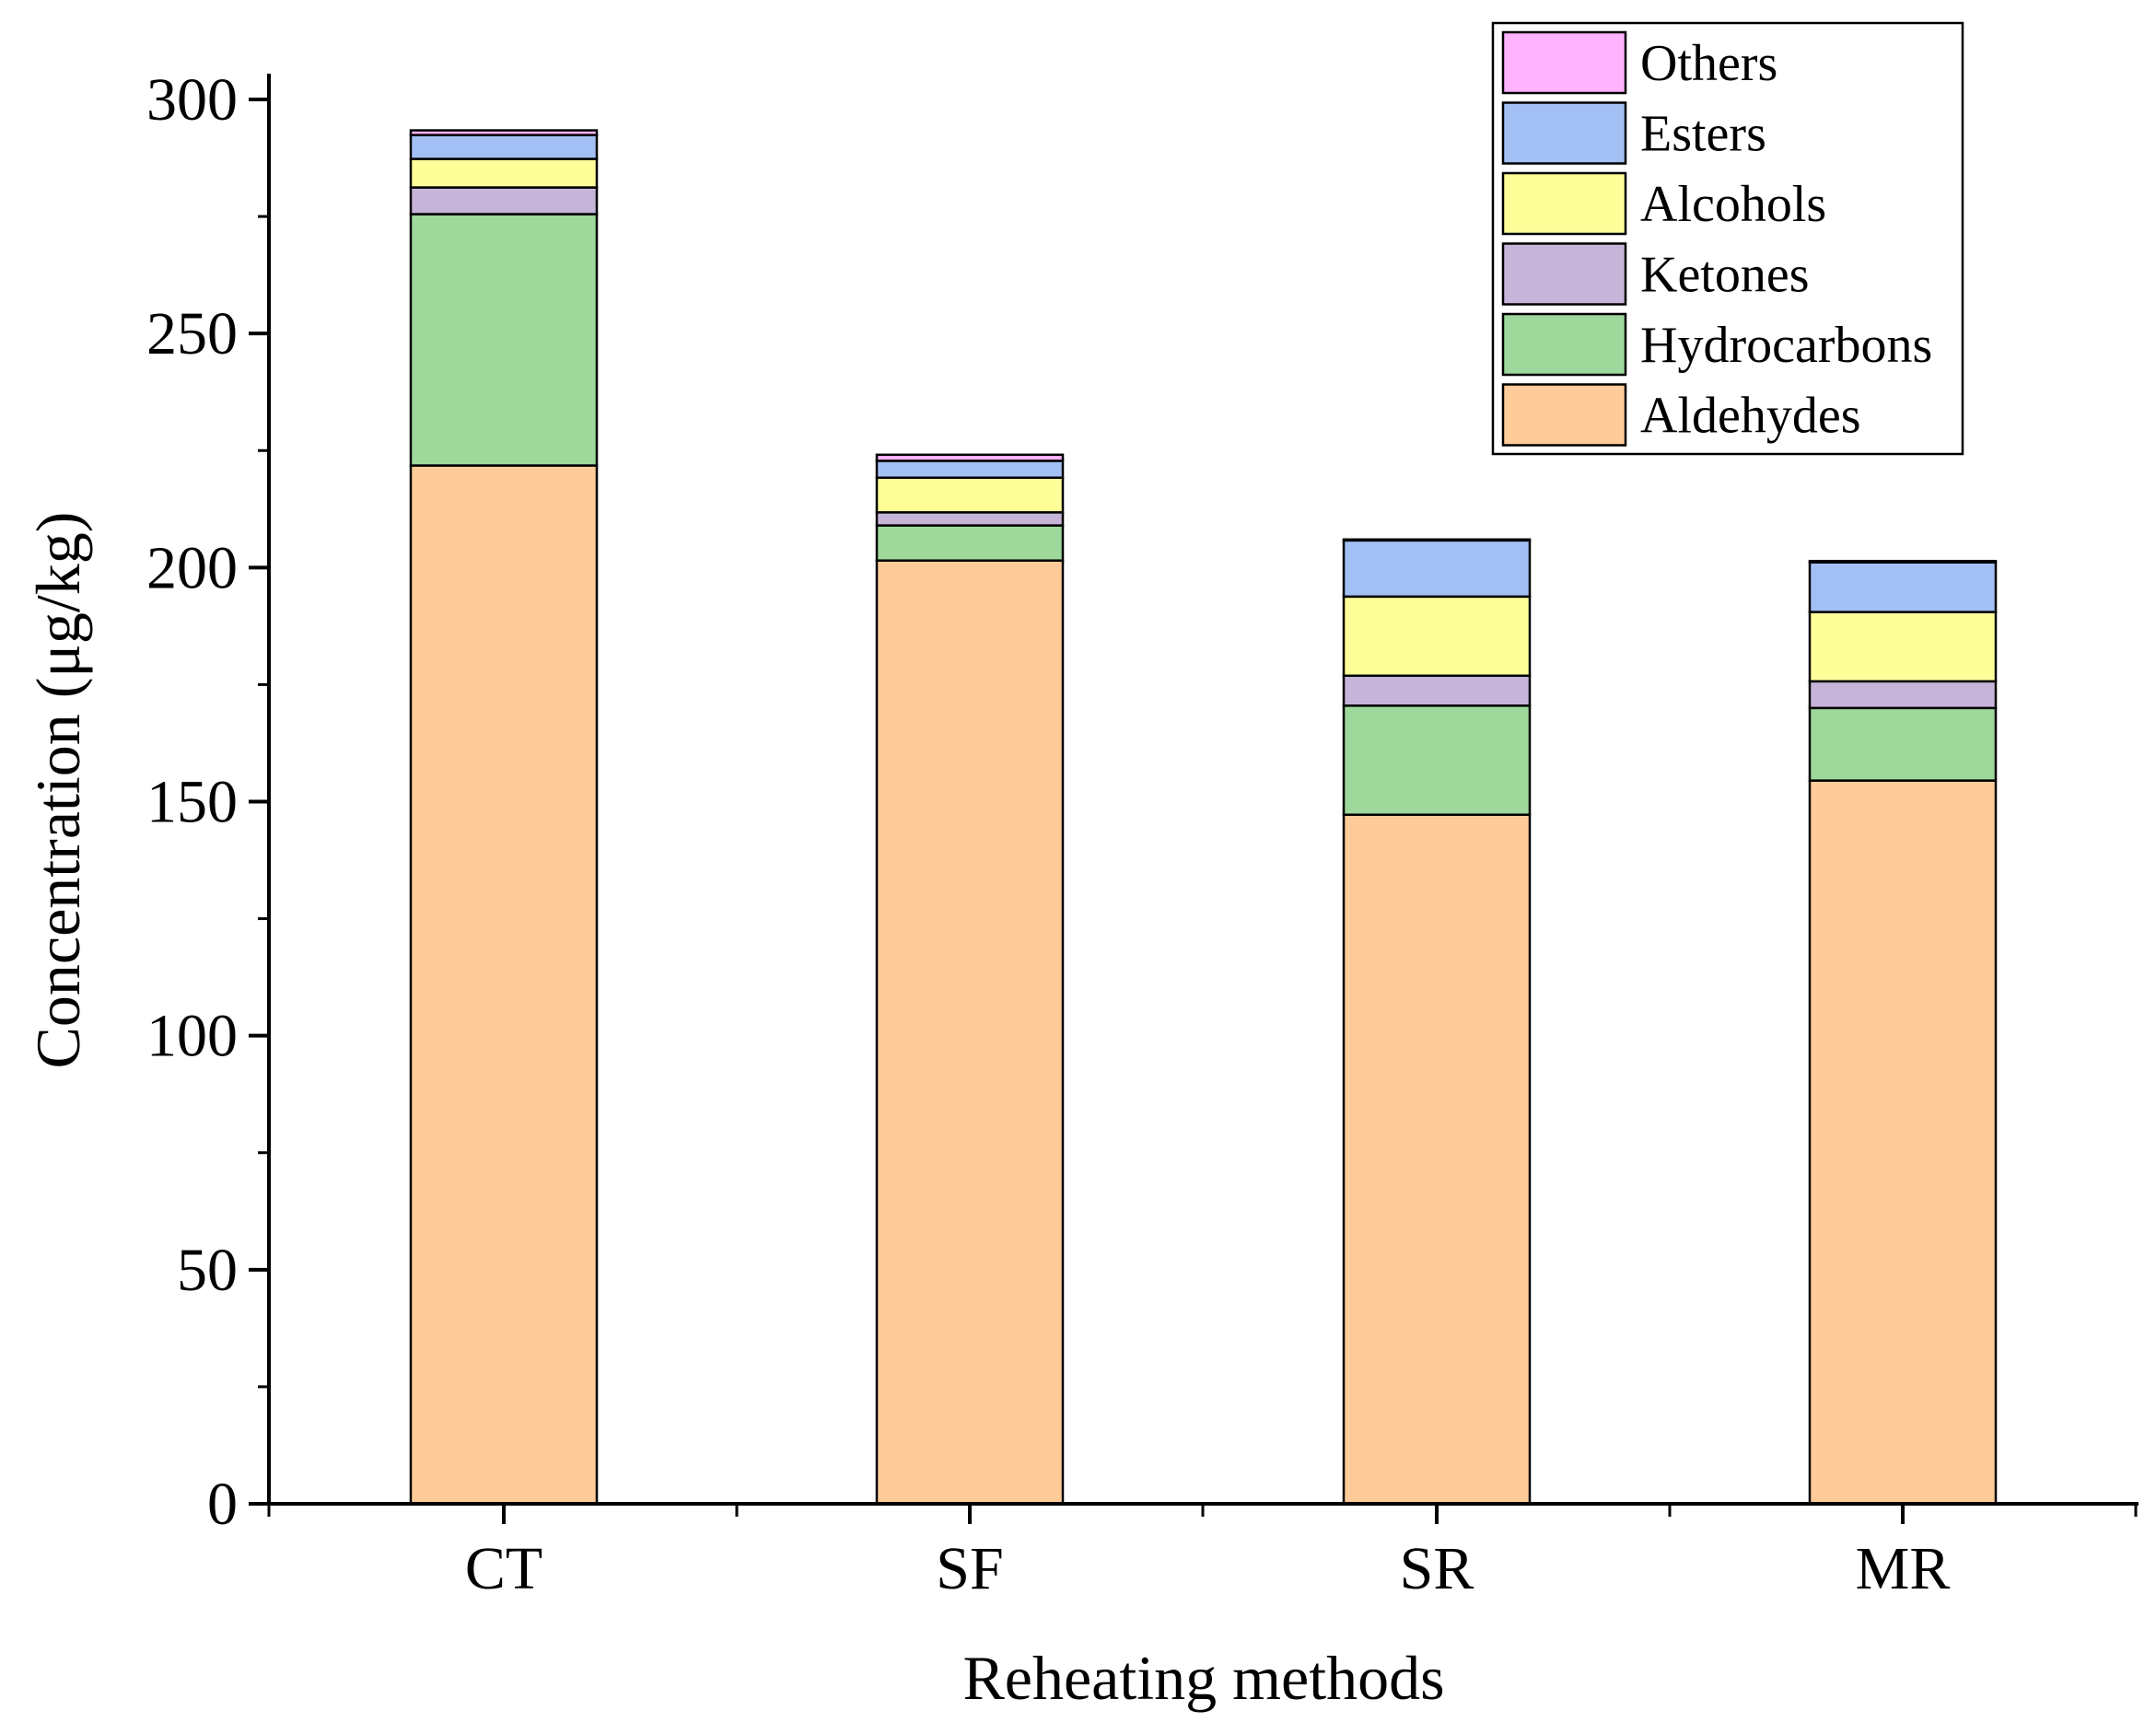  I want to click on bar-sf-hydrocarbons, so click(970, 543).